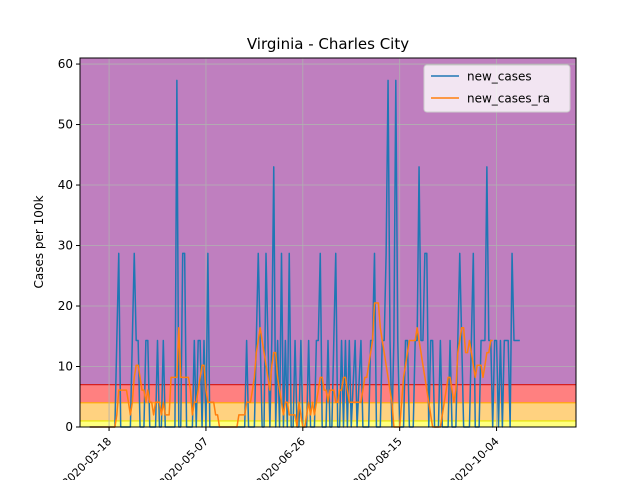 This screenshot has width=640, height=480. Describe the element at coordinates (65, 367) in the screenshot. I see `y-tick-label-10: 10` at that location.